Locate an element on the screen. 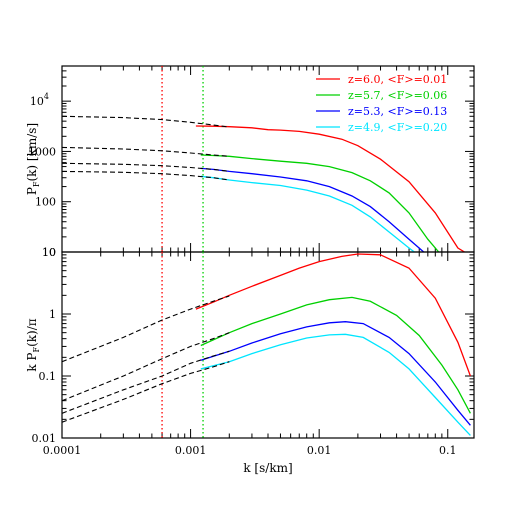  top-y-tick-label: 100 is located at coordinates (45, 202).